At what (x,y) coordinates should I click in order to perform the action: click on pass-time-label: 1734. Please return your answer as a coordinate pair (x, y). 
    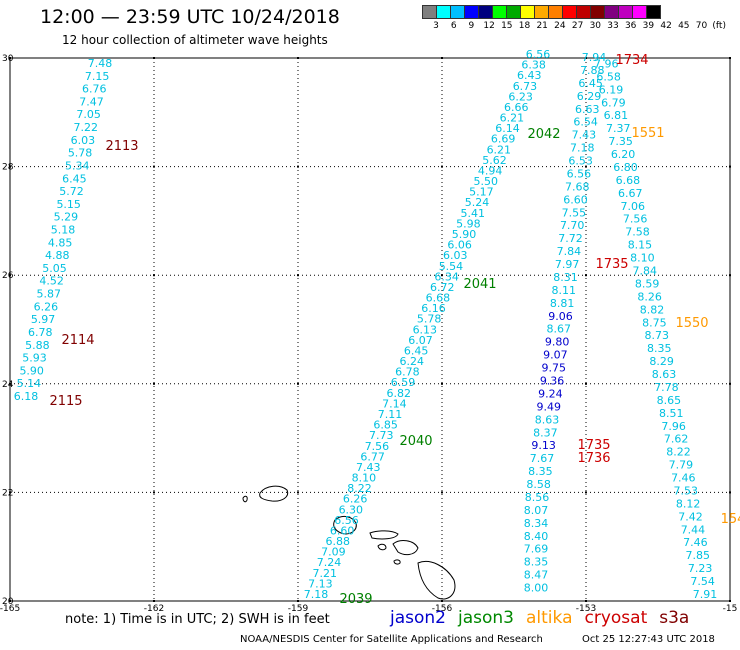
    Looking at the image, I should click on (631, 60).